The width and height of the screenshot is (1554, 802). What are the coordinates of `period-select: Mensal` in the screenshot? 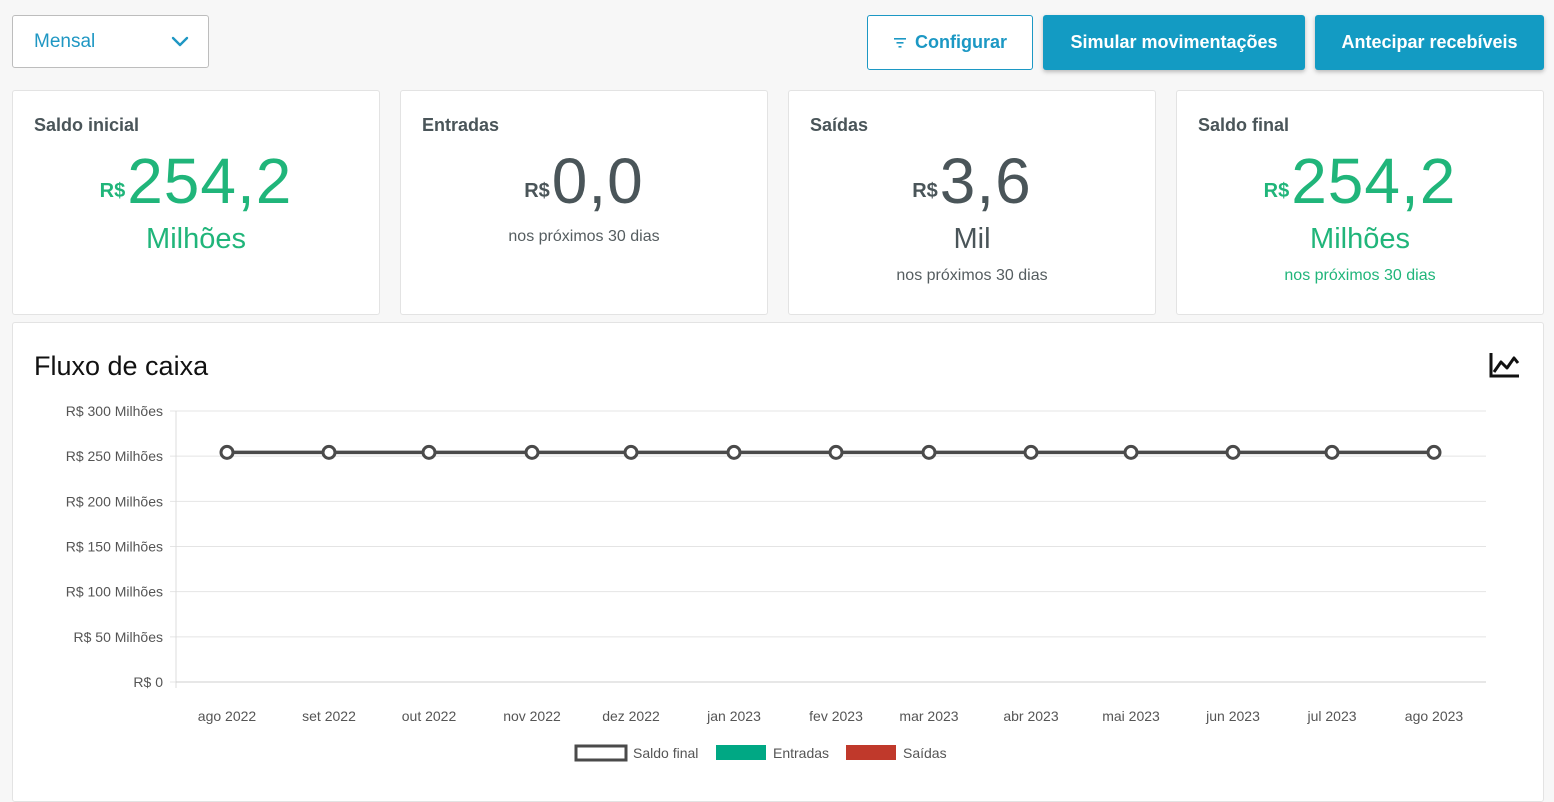 It's located at (110, 41).